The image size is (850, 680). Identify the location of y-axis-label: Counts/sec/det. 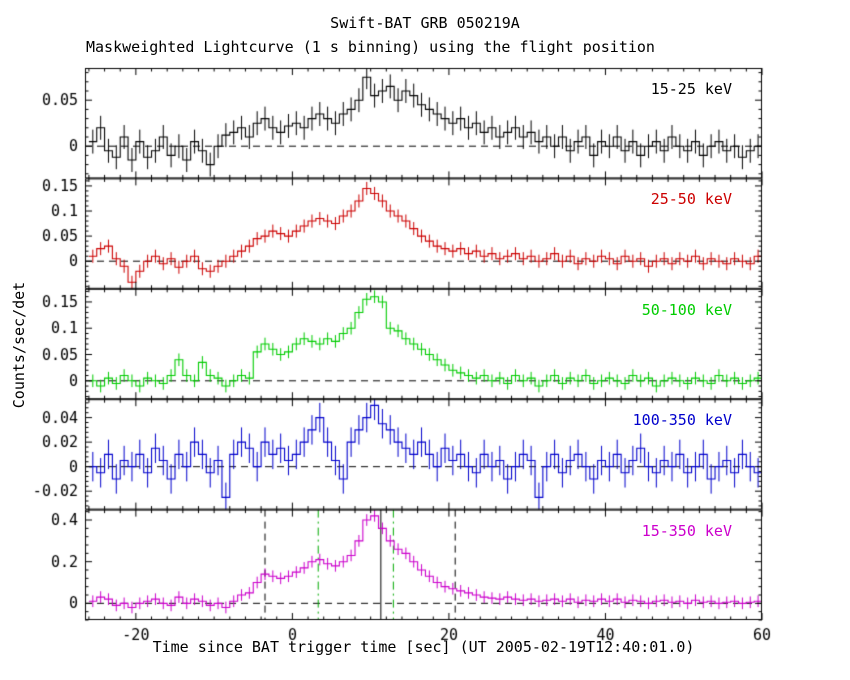
(19, 345).